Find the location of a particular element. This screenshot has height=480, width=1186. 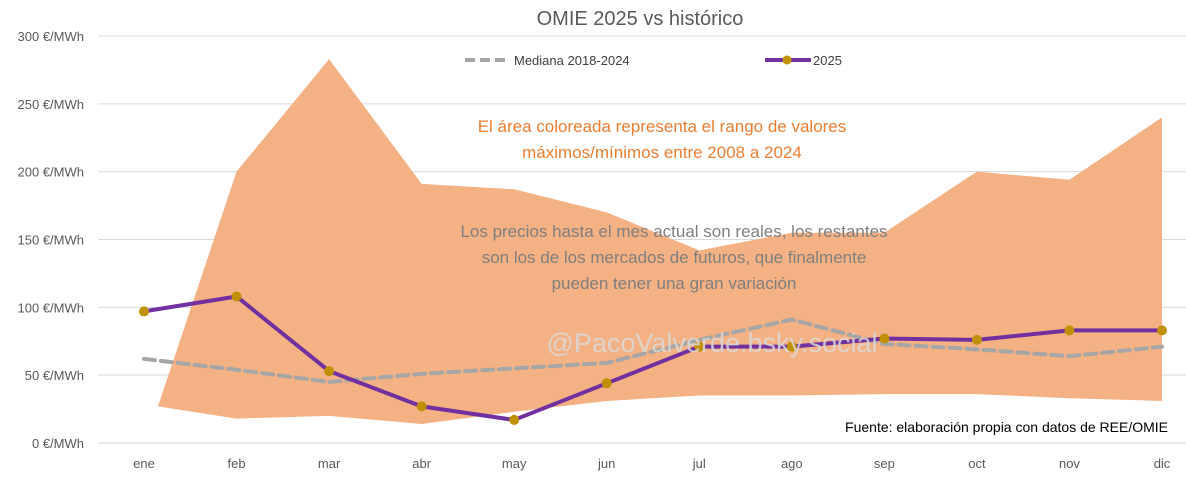

x-tick-label: nov is located at coordinates (1069, 463).